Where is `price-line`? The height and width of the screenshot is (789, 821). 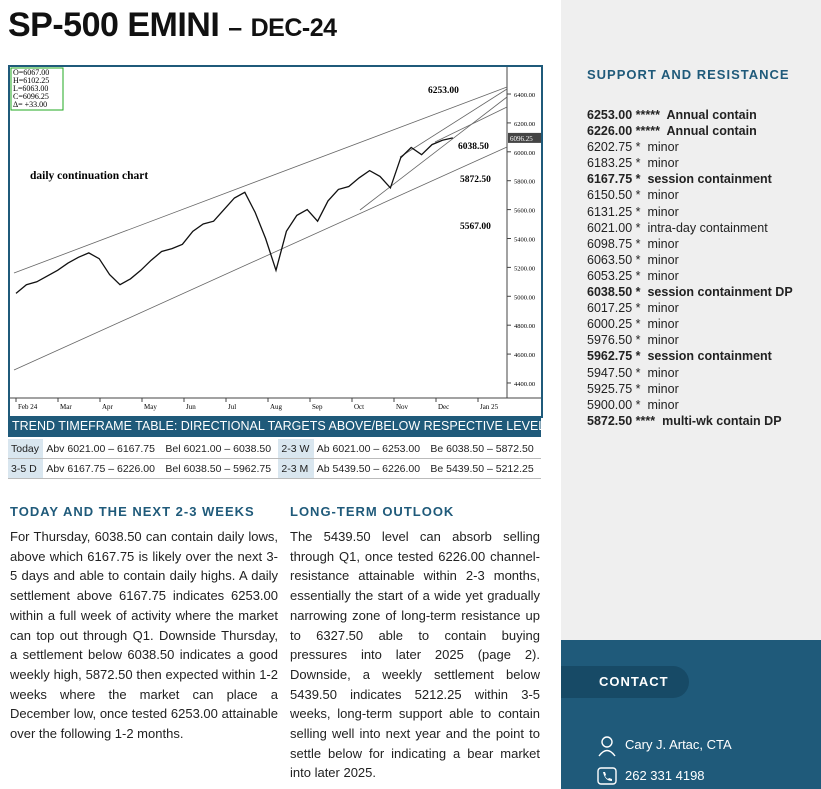
price-line is located at coordinates (234, 215).